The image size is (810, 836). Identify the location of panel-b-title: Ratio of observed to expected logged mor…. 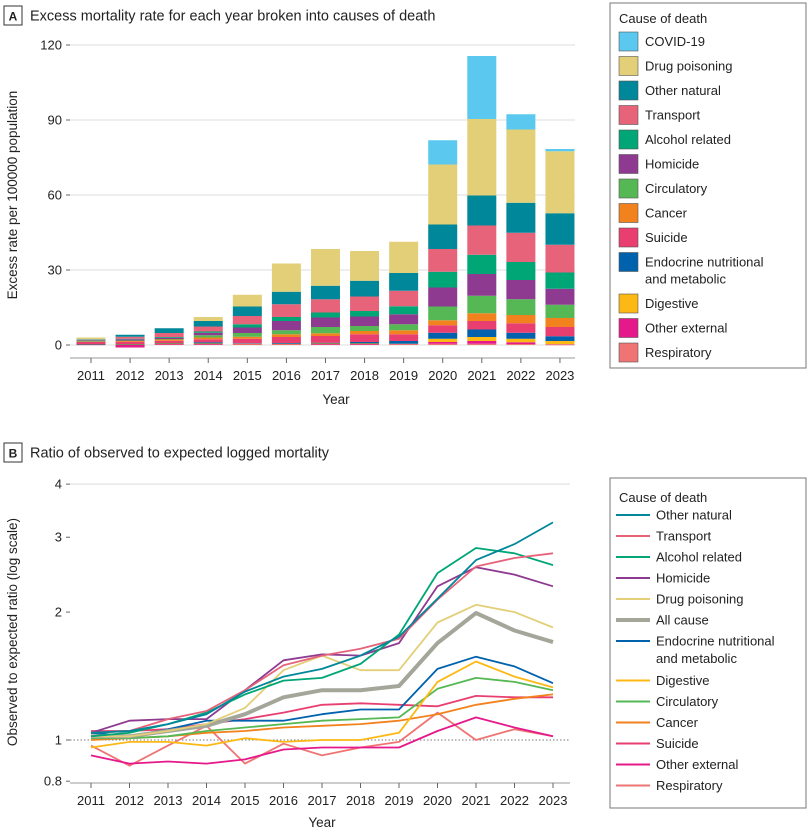
(180, 454).